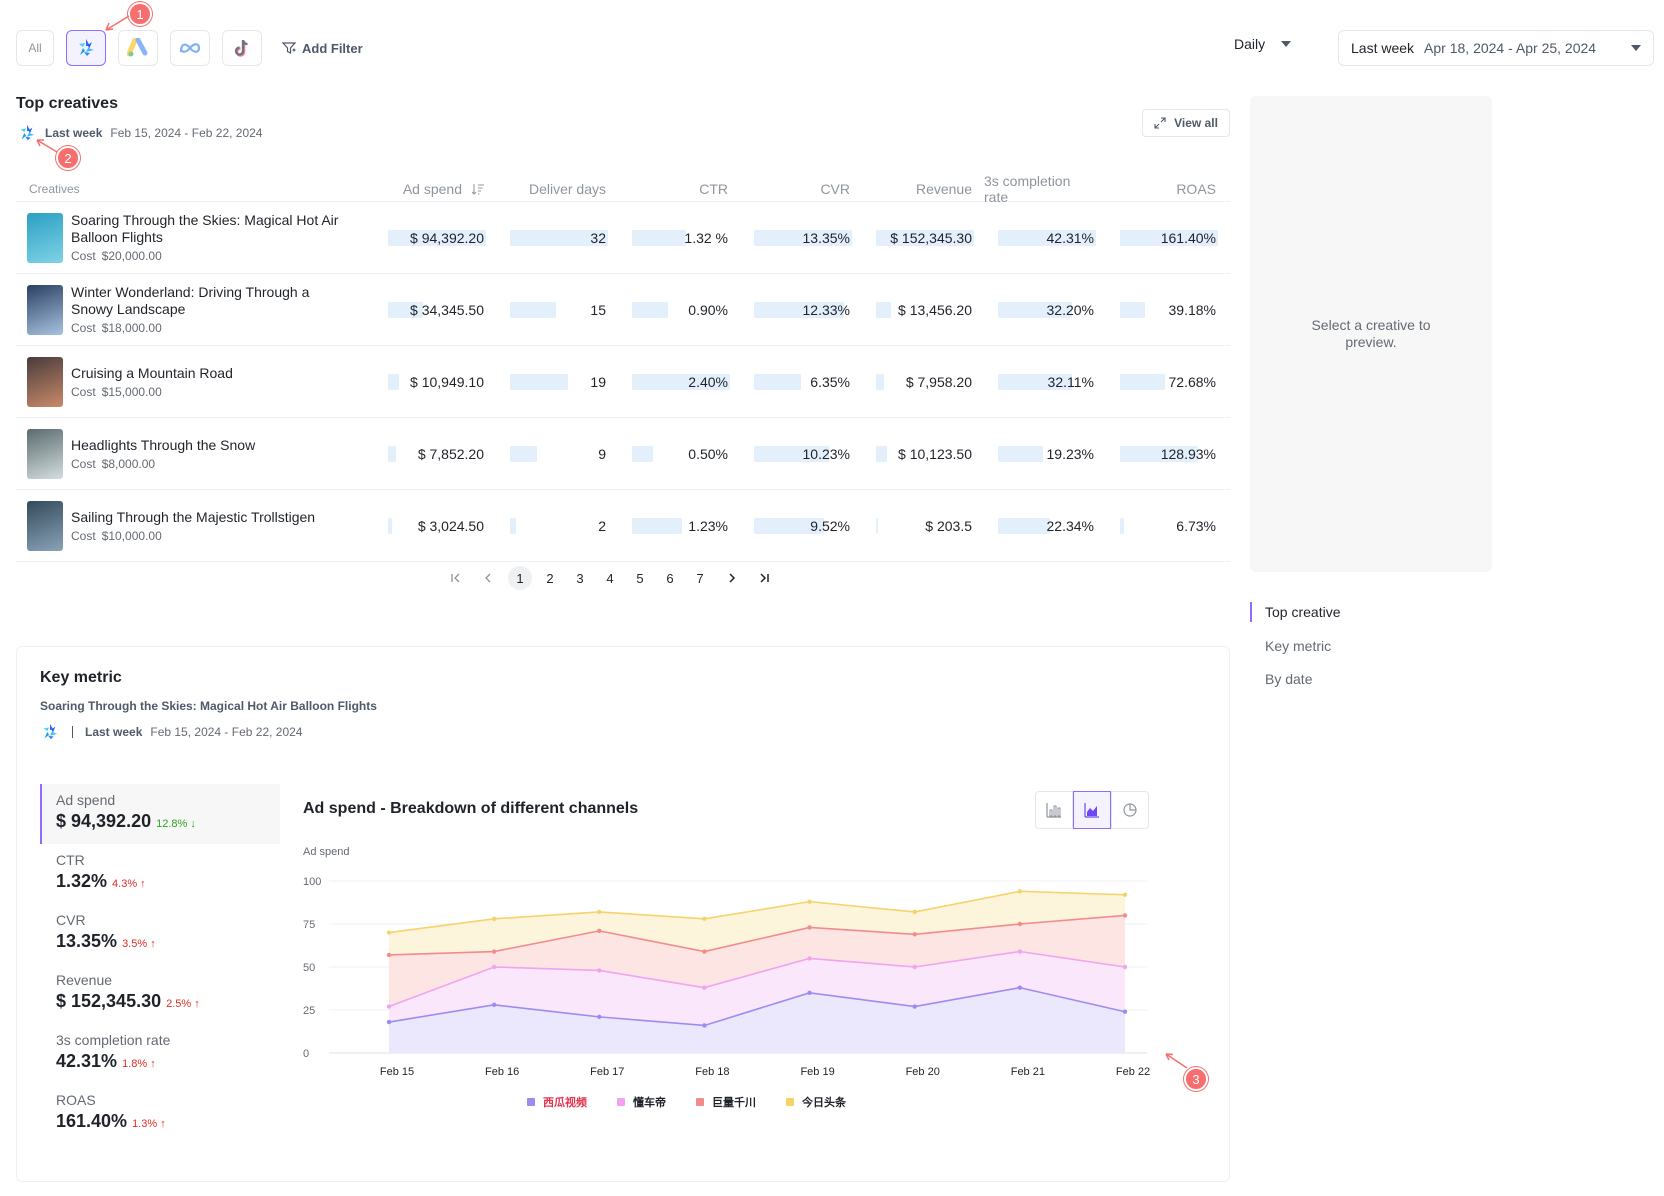 This screenshot has width=1664, height=1196. Describe the element at coordinates (567, 188) in the screenshot. I see `column-header-deliver-days: Deliver days` at that location.